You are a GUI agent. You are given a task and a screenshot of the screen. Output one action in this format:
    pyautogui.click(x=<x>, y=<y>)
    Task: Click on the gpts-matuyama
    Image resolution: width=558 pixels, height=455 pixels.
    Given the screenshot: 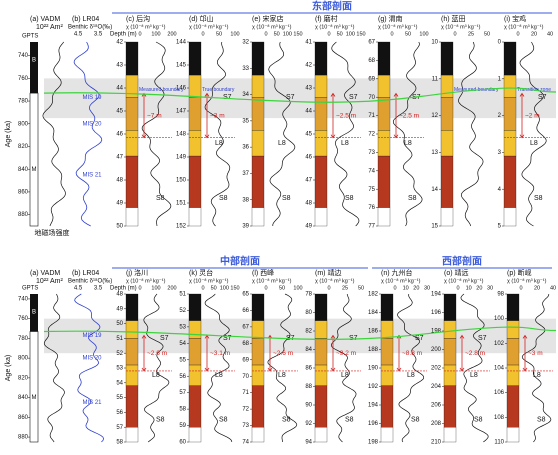 What is the action you would take?
    pyautogui.click(x=34, y=159)
    